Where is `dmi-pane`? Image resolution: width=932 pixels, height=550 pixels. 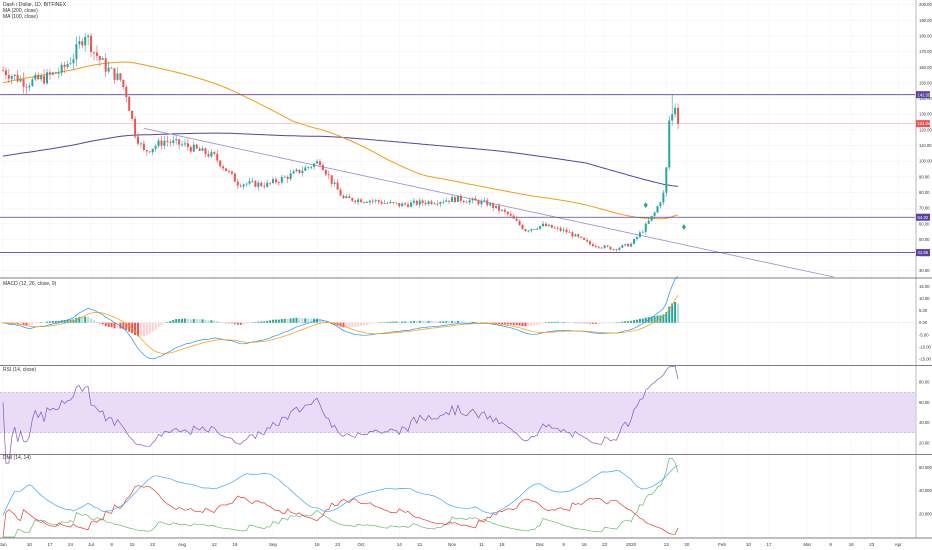 dmi-pane is located at coordinates (340, 497).